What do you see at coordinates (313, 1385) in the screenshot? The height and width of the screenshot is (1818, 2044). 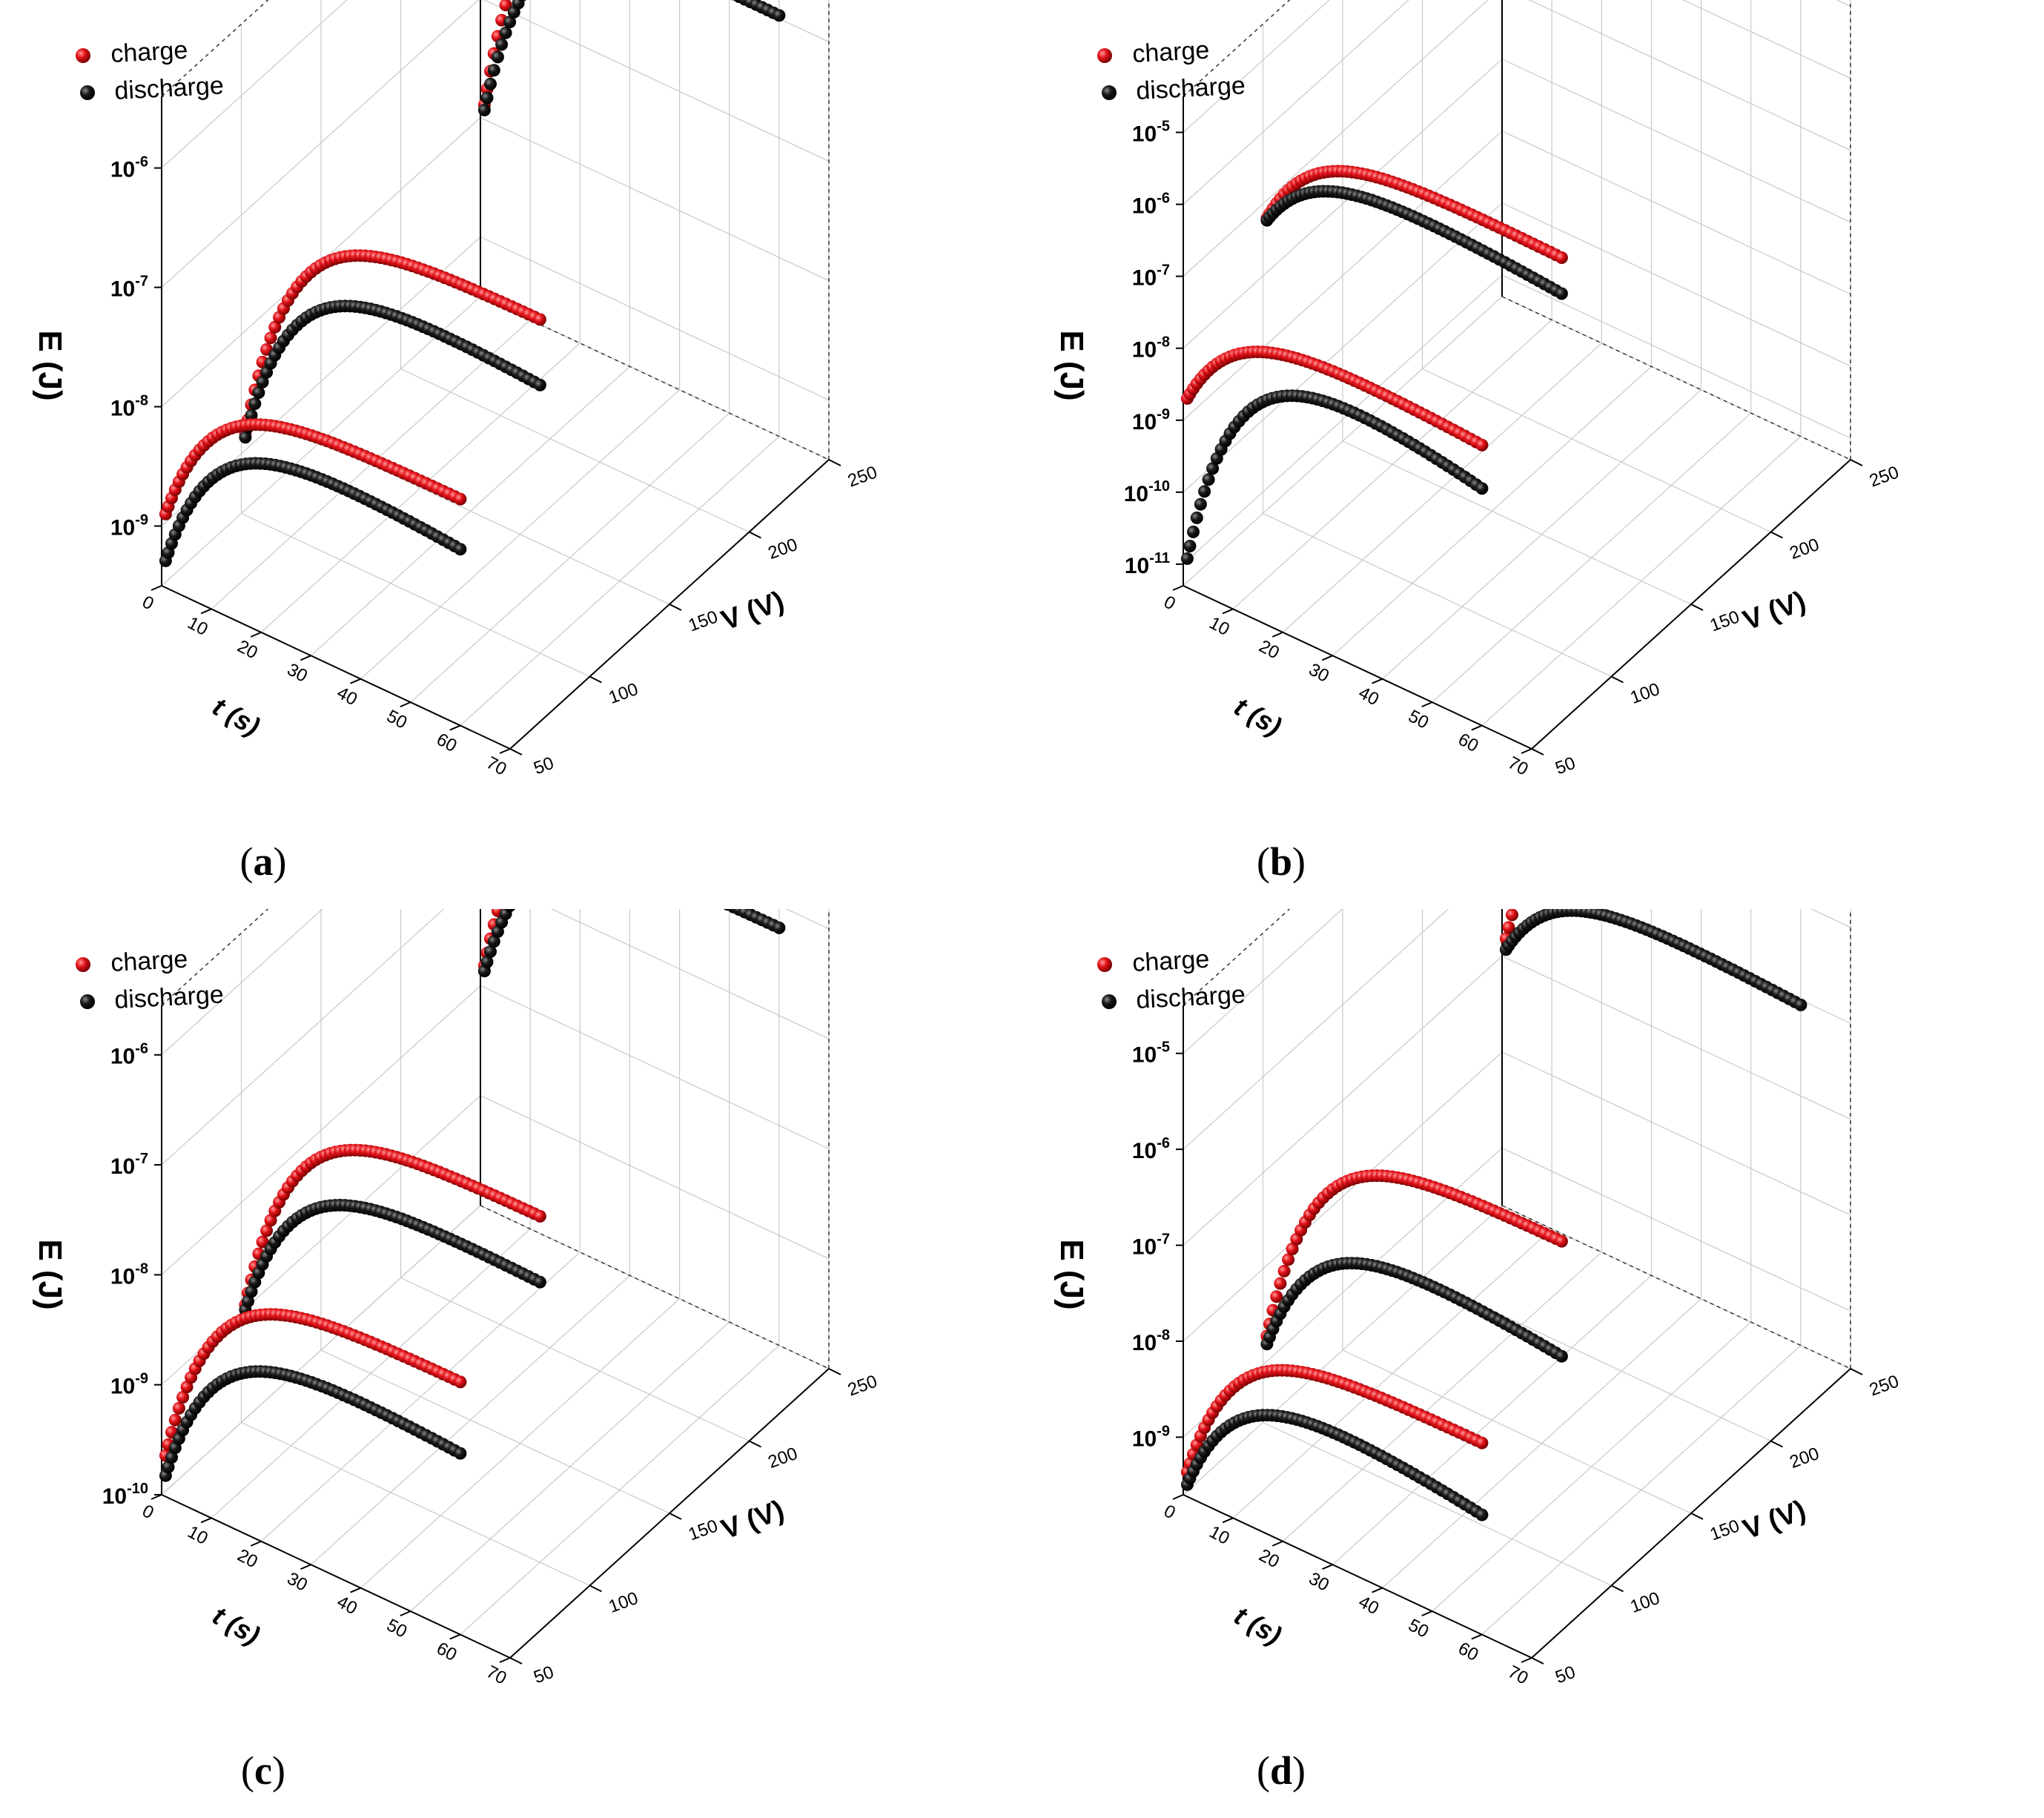 I see `series-charge-V50` at bounding box center [313, 1385].